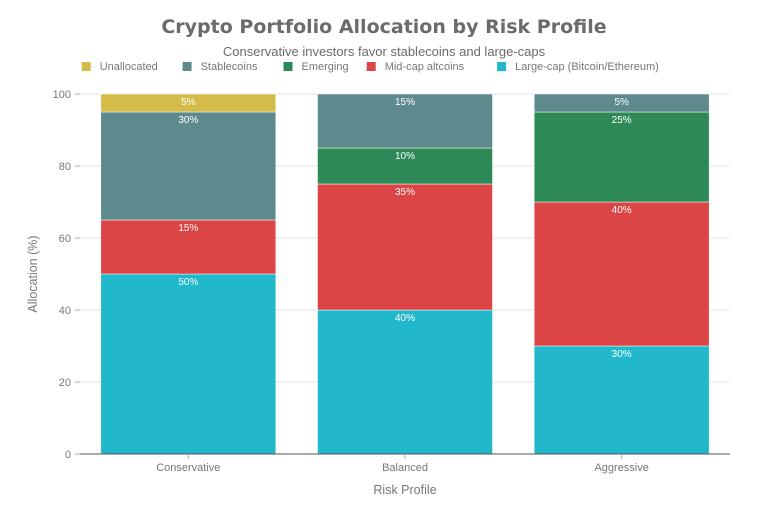  I want to click on y-axis-label: Allocation (%), so click(33, 273).